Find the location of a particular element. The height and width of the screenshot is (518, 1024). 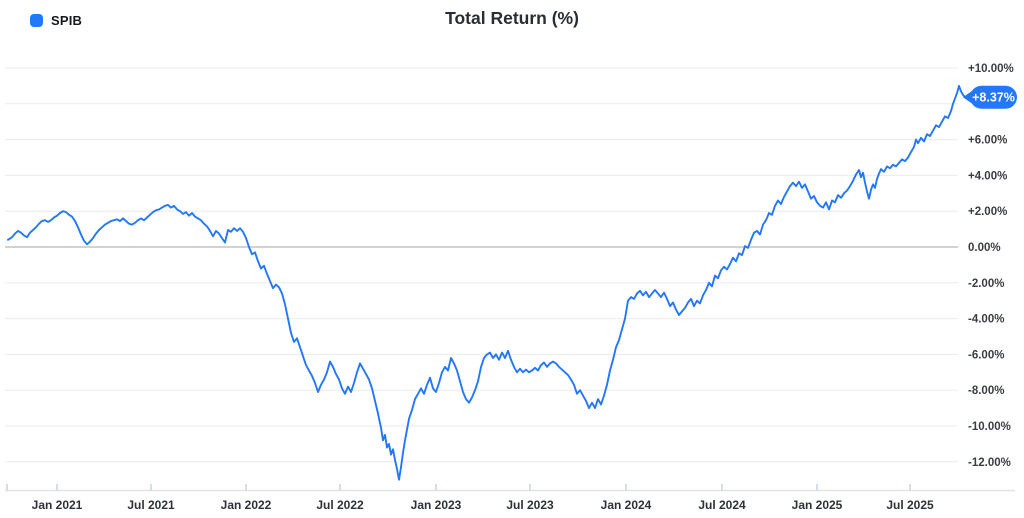

x-axis-label: Jan 2025 is located at coordinates (817, 505).